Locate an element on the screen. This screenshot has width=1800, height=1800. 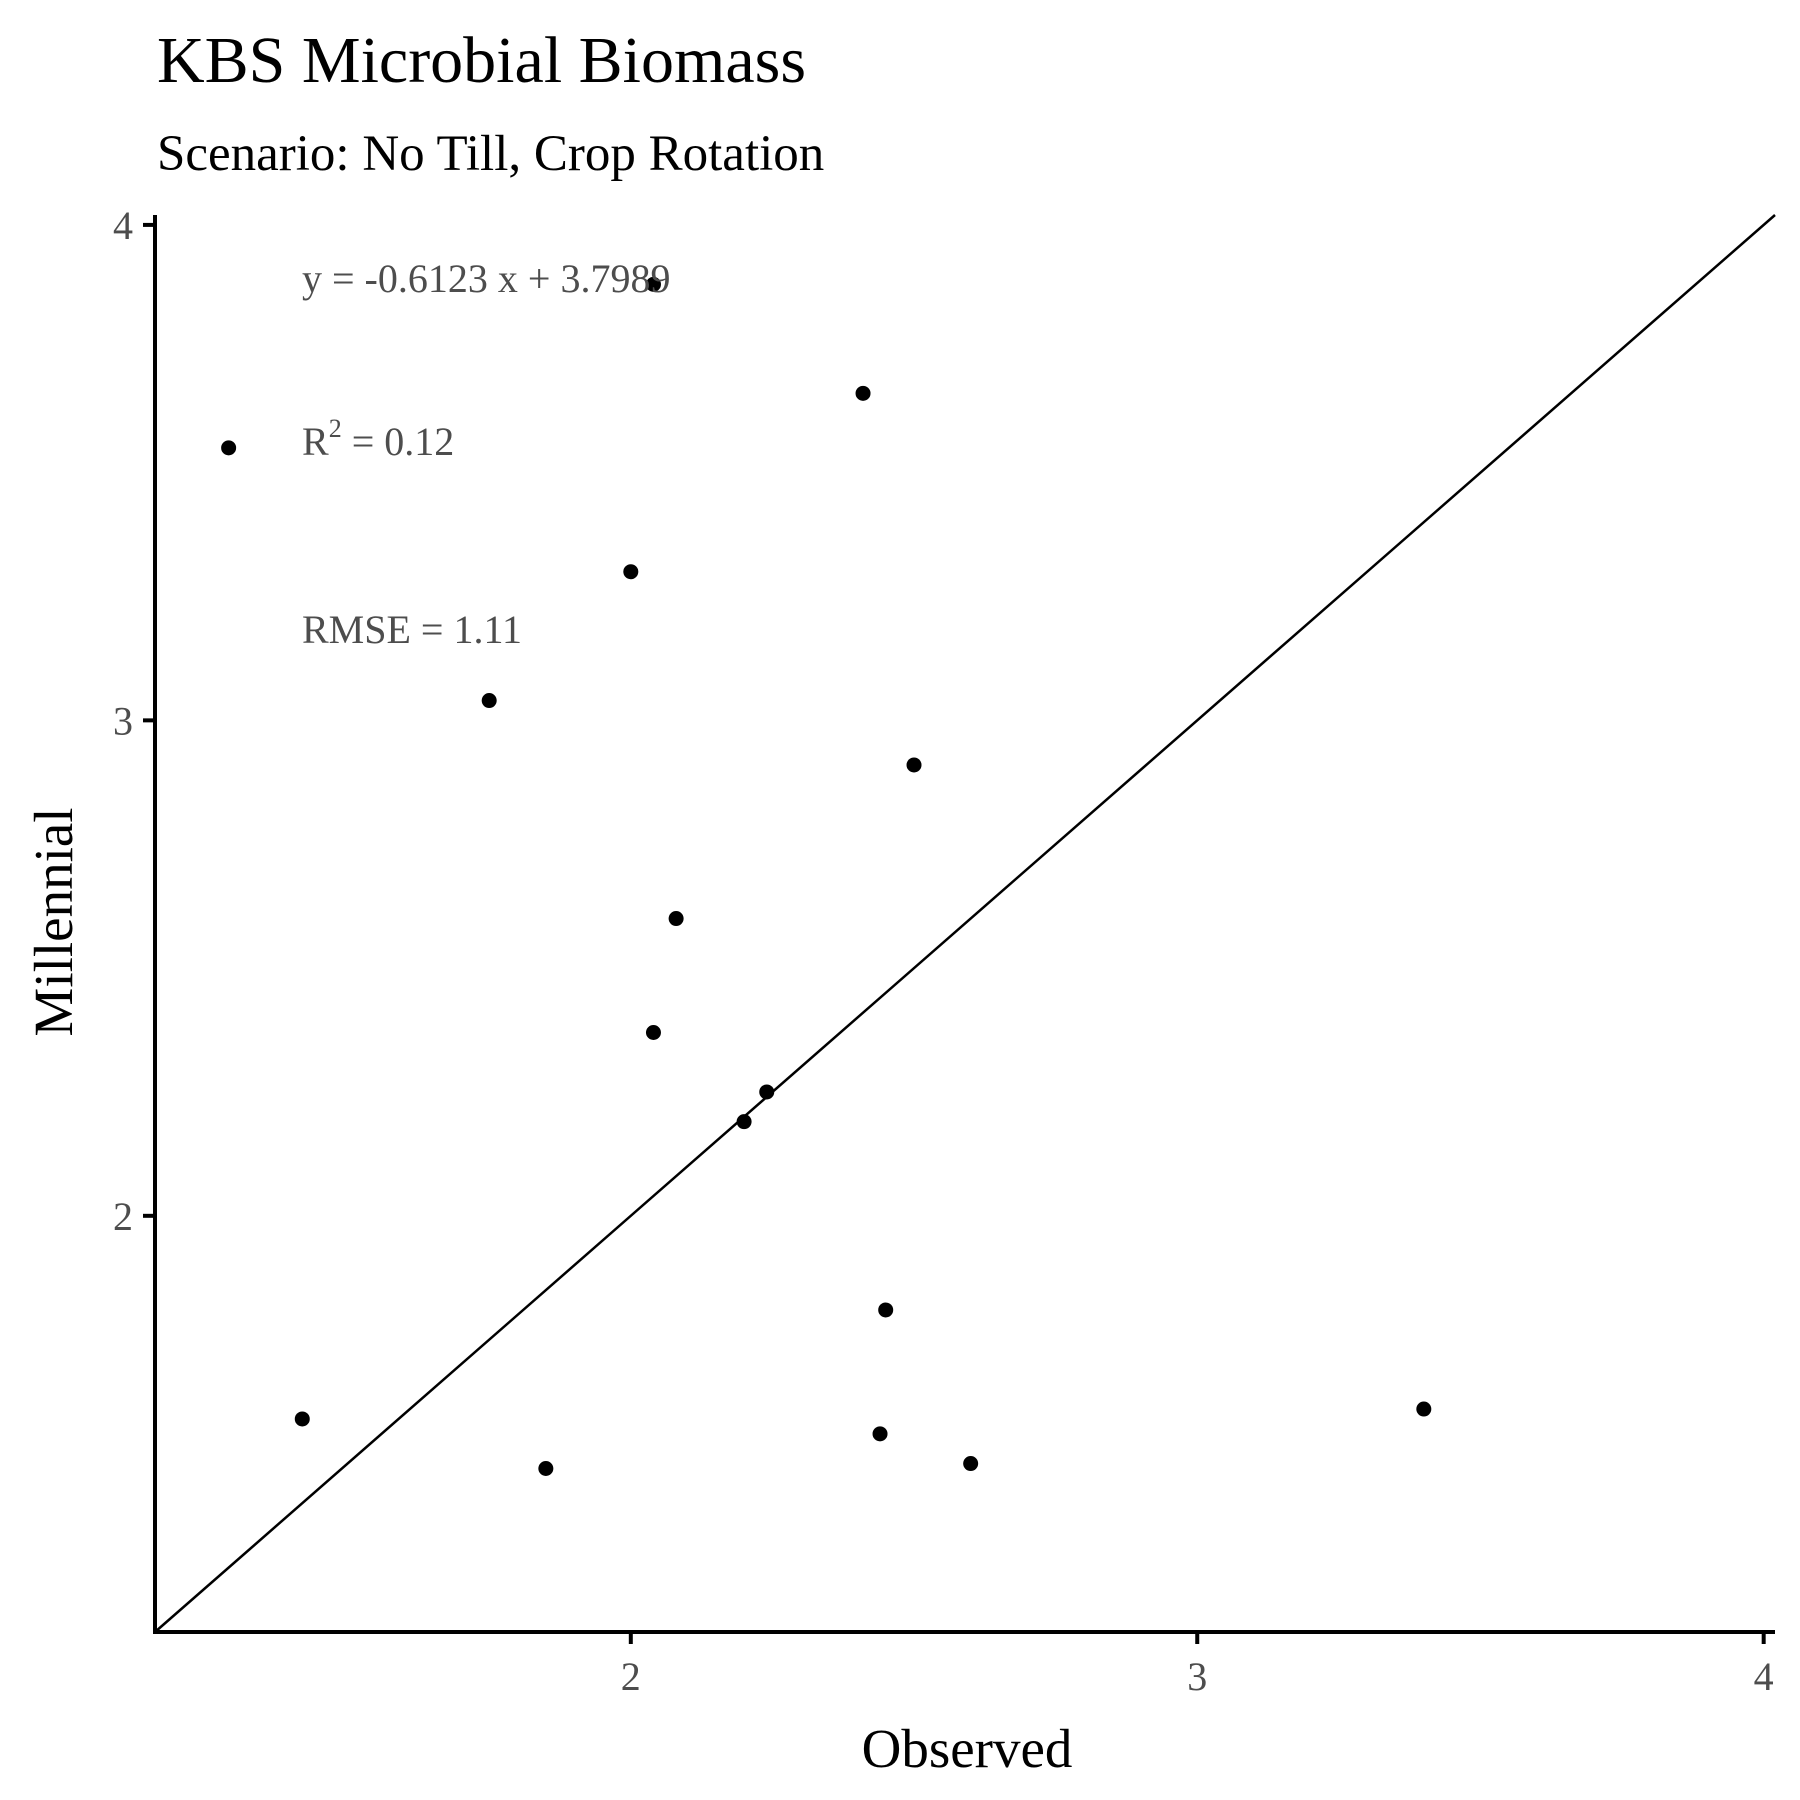
chart-title: KBS Microbial Biomass is located at coordinates (481, 60).